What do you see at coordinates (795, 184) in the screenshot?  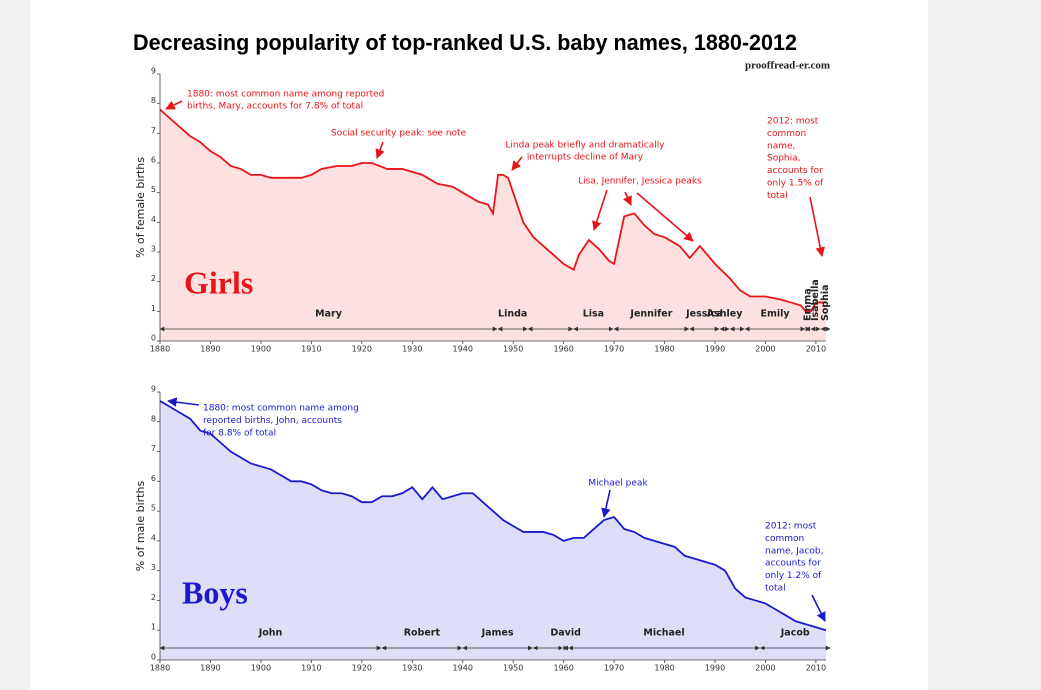 I see `annotation: only 1.5% of` at bounding box center [795, 184].